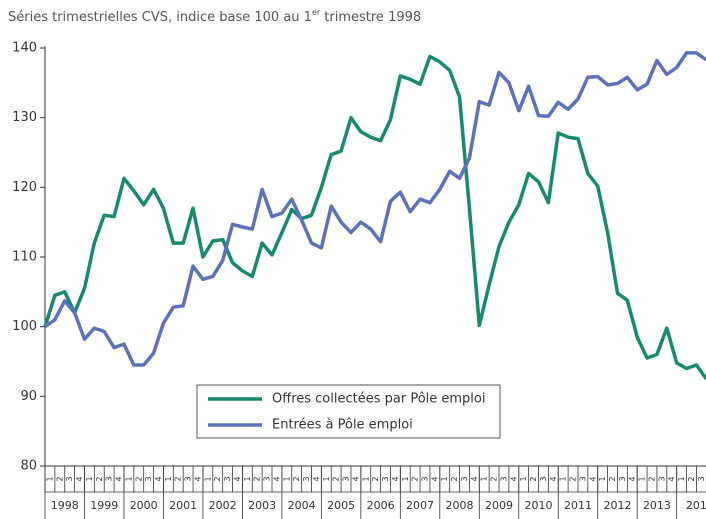 The image size is (706, 519). Describe the element at coordinates (657, 505) in the screenshot. I see `year-label: 2013` at that location.